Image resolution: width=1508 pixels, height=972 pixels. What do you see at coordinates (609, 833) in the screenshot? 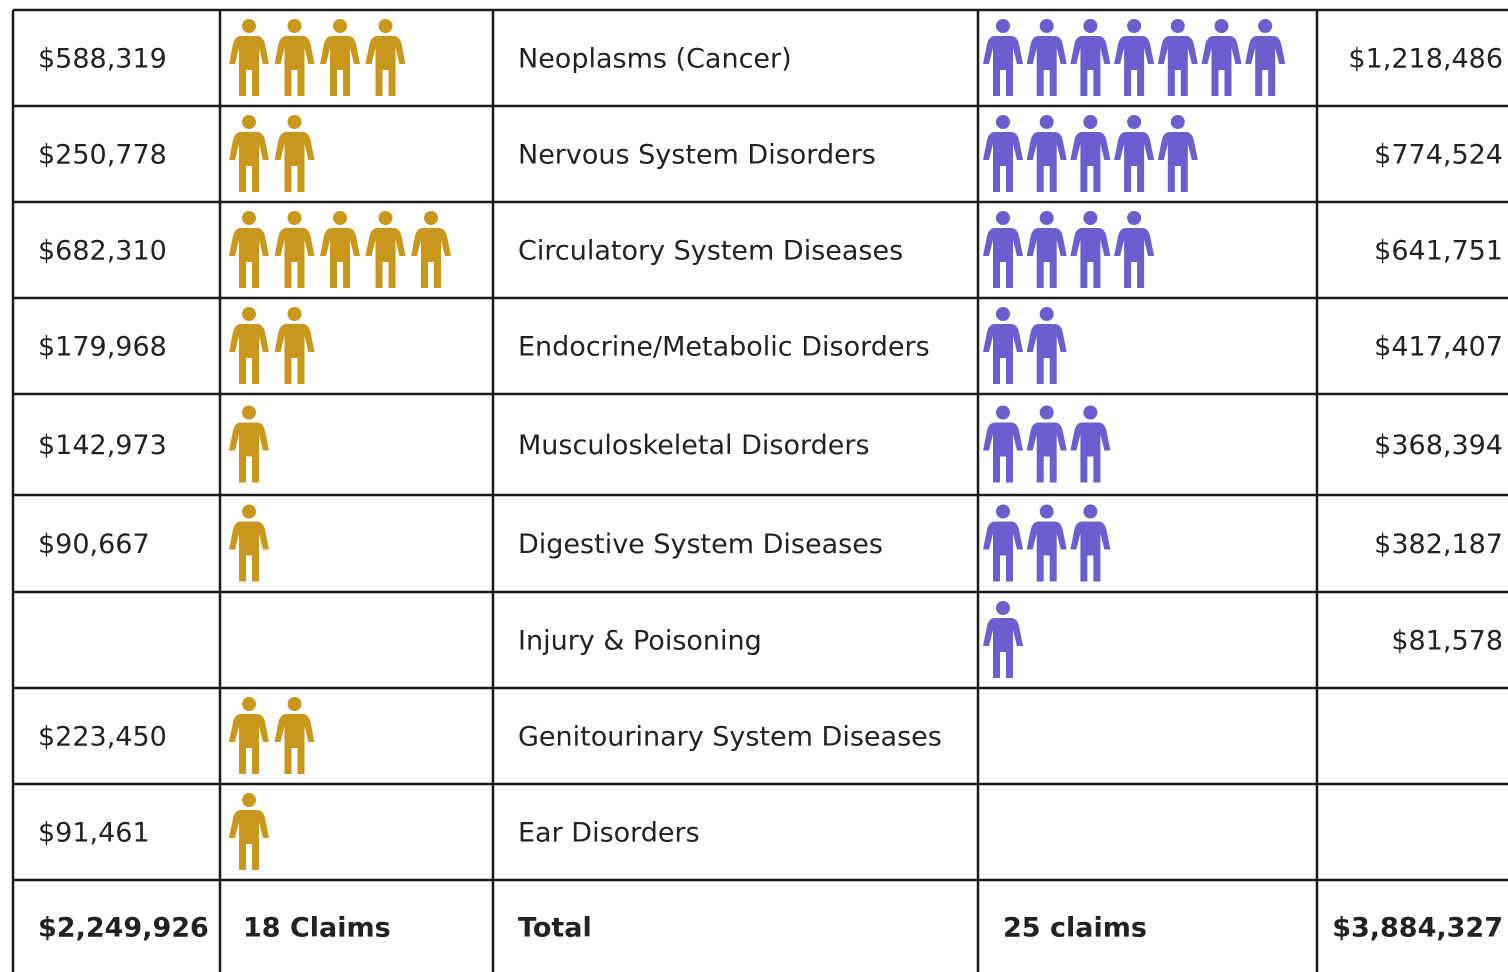
I see `category: Ear Disorders` at bounding box center [609, 833].